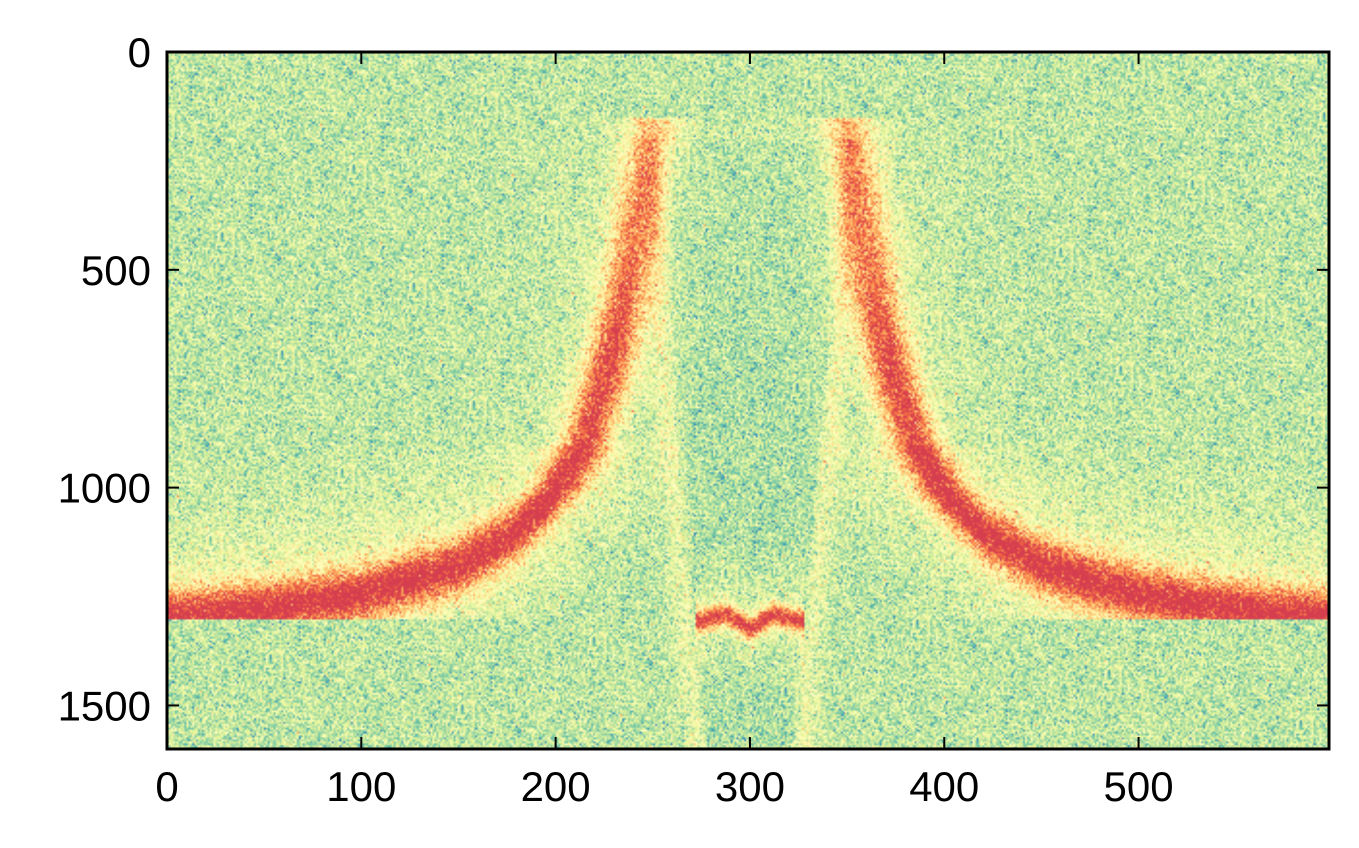 The image size is (1359, 848). Describe the element at coordinates (361, 786) in the screenshot. I see `x-tick-label: 100` at that location.